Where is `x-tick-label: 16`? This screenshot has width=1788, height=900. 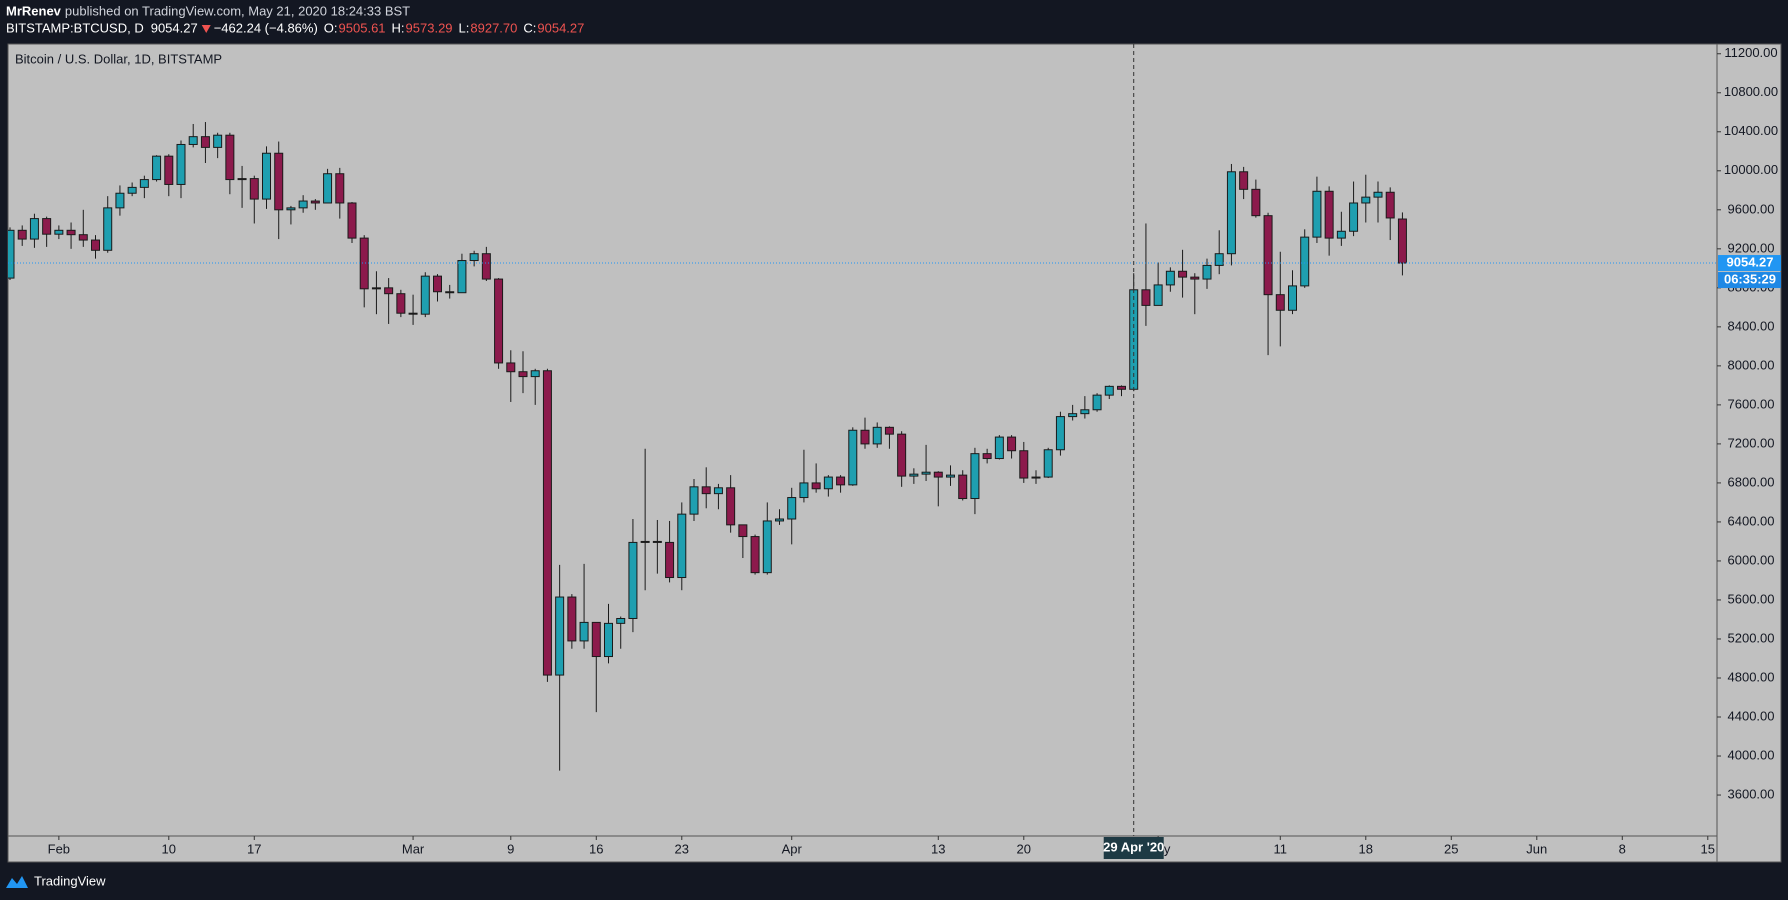
x-tick-label: 16 is located at coordinates (596, 848).